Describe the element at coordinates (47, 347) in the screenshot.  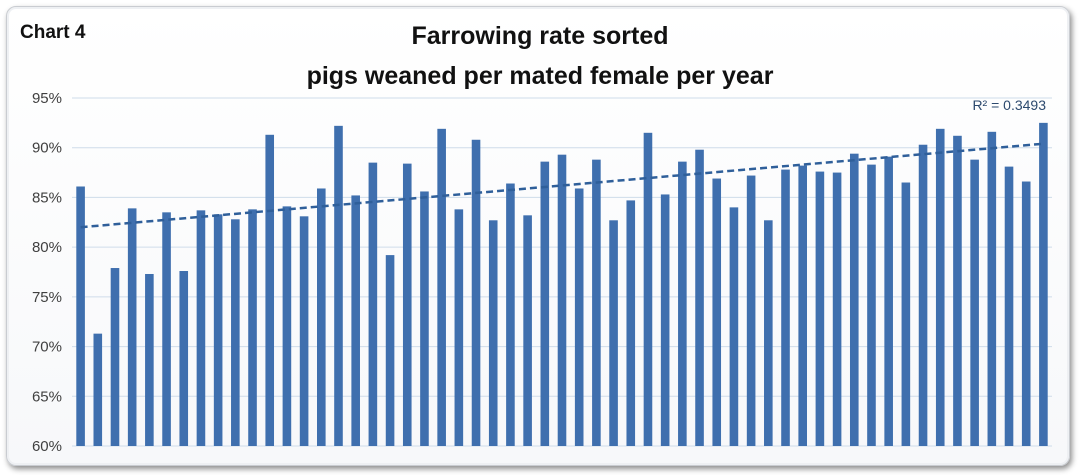
I see `y-tick-label: 70%` at that location.